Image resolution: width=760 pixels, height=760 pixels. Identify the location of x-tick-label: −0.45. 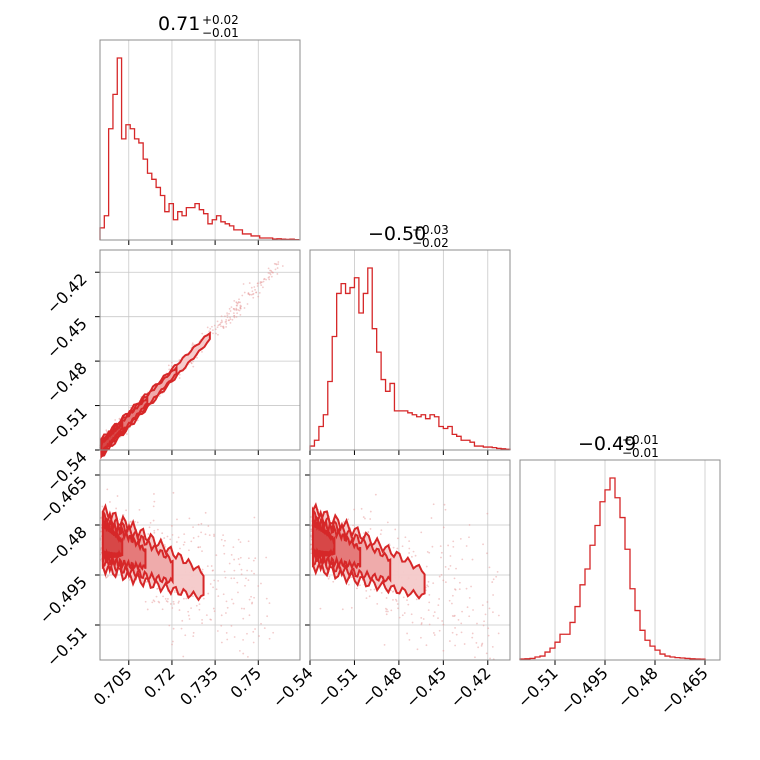
(426, 687).